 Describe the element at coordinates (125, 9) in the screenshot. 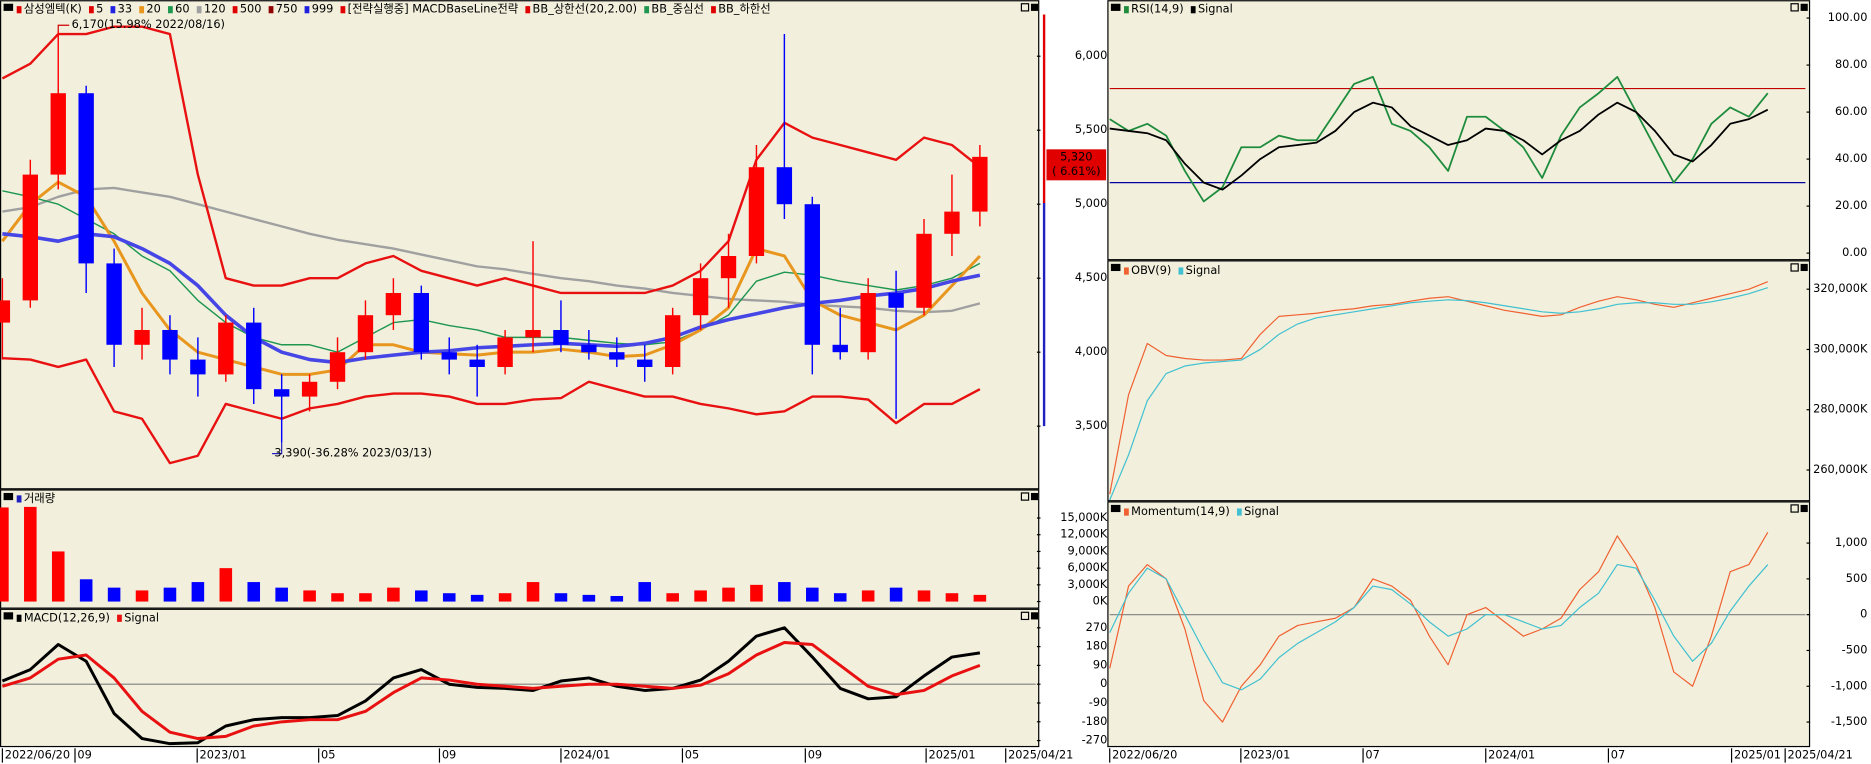

I see `legend-label: 33` at that location.